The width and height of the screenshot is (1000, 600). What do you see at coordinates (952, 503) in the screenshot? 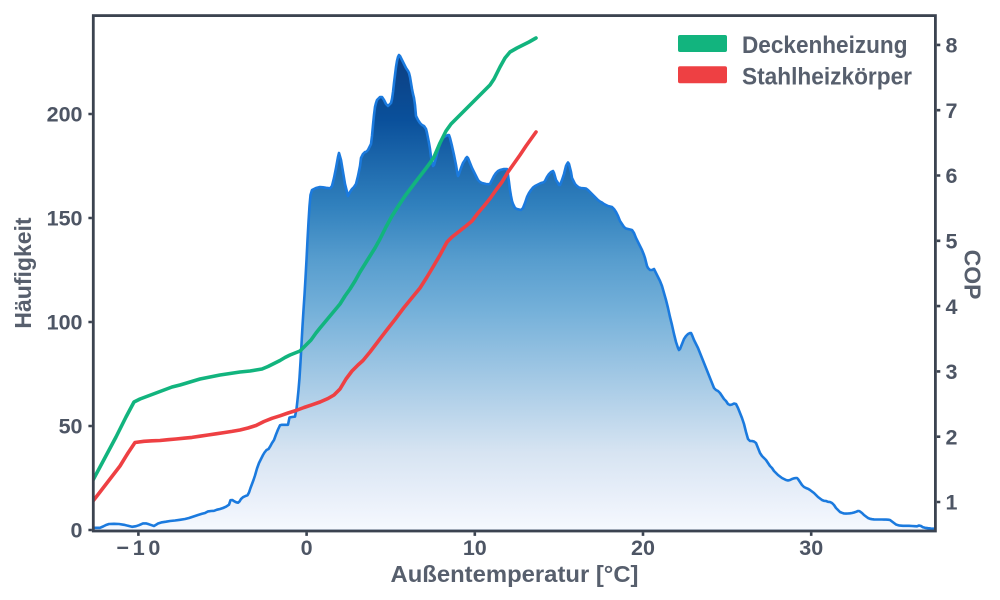
I see `svg-text: 1` at bounding box center [952, 503].